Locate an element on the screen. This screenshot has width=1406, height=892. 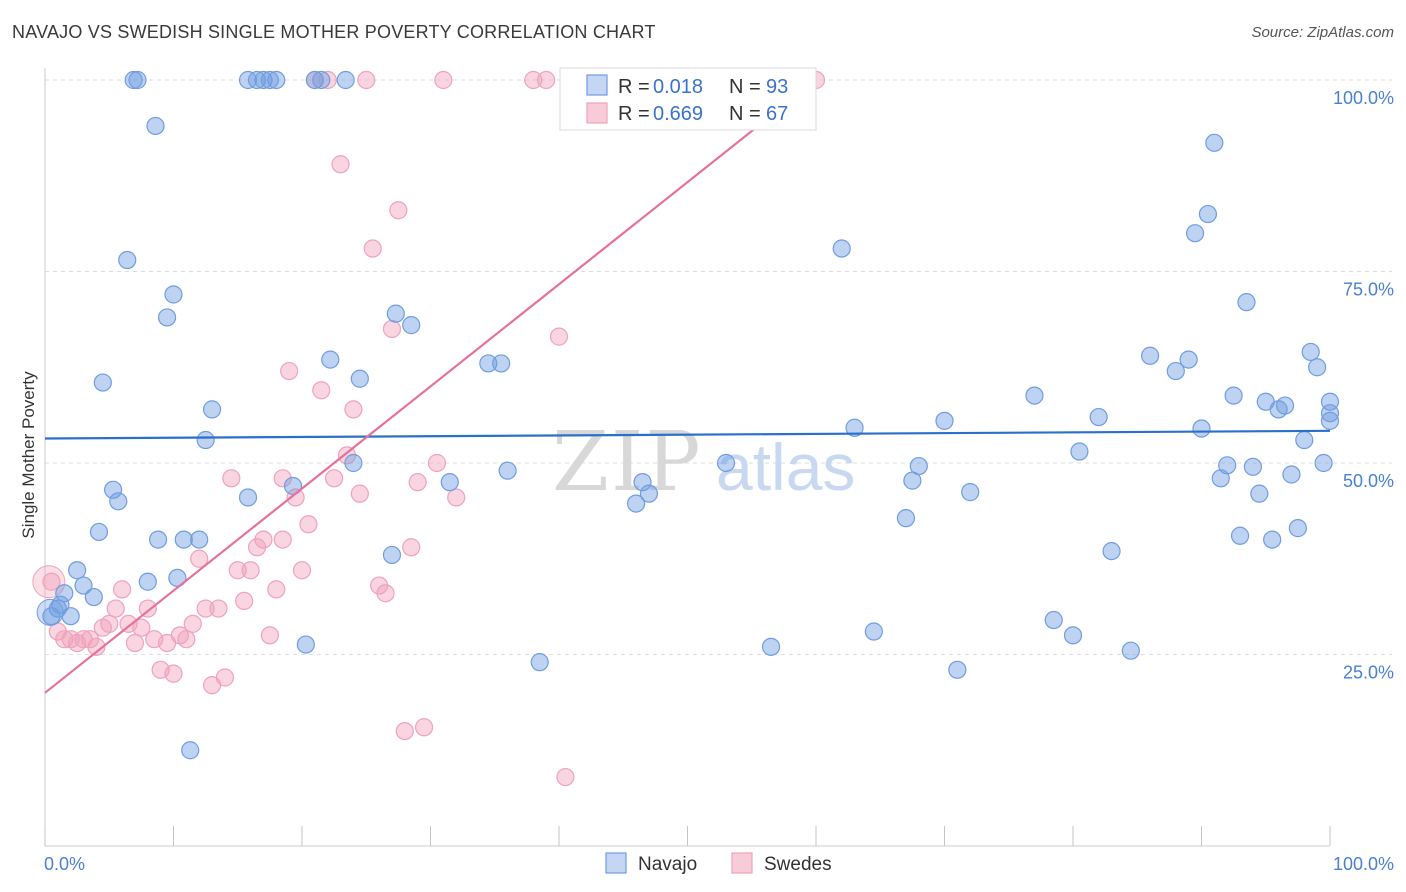
stats-legend: R = 0.018 N = 93 R = 0.669 N = 67 is located at coordinates (688, 99).